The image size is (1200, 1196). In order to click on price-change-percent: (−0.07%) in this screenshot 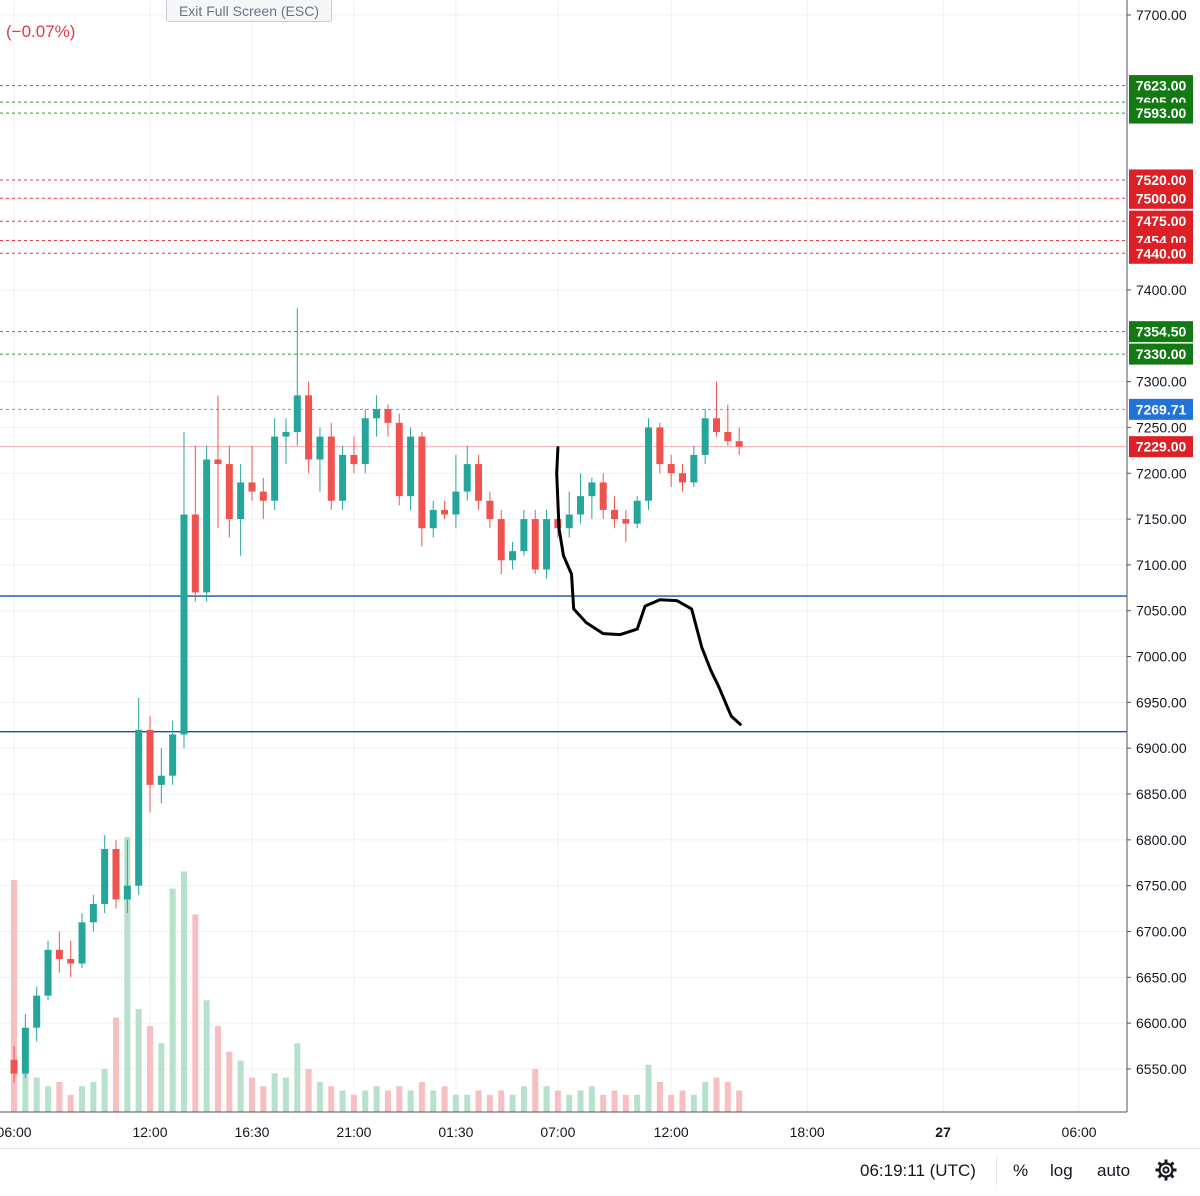, I will do `click(41, 31)`.